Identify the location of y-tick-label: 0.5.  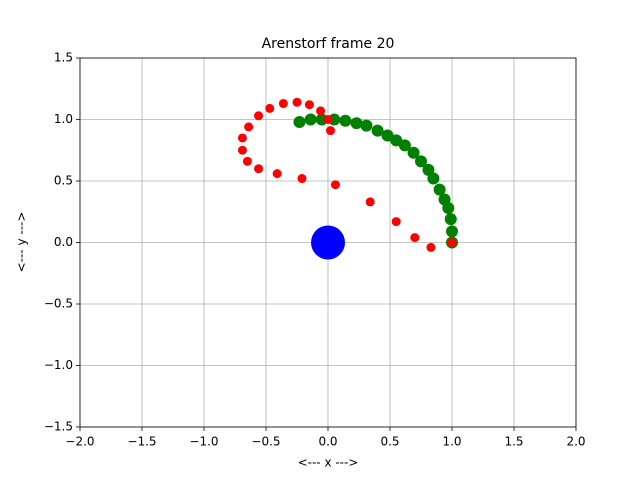
(63, 181).